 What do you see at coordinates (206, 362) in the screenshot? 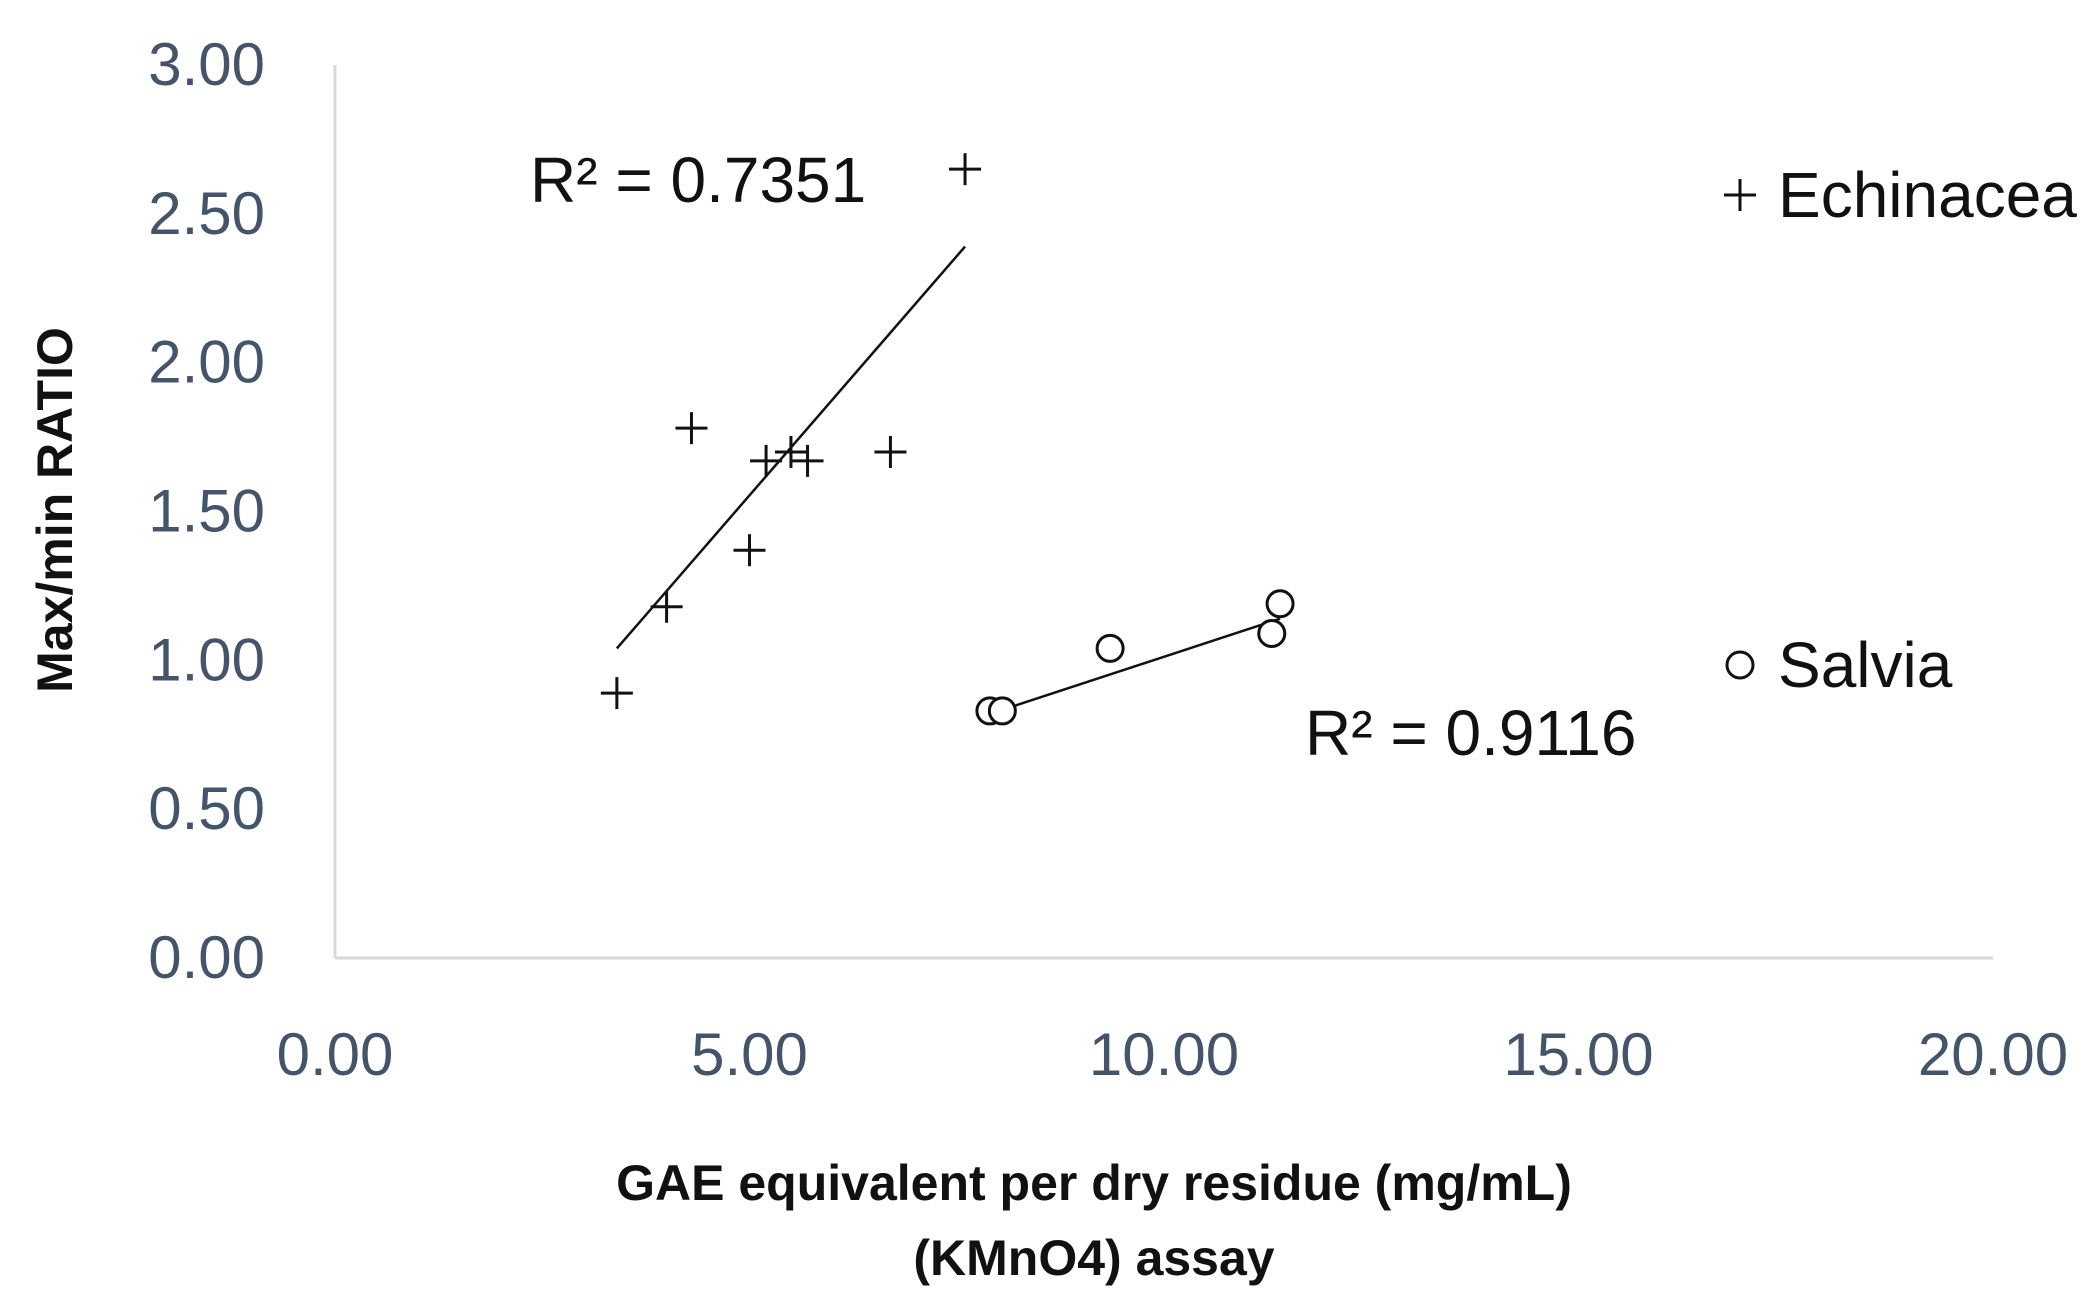
I see `y-tick-label: 2.00` at bounding box center [206, 362].